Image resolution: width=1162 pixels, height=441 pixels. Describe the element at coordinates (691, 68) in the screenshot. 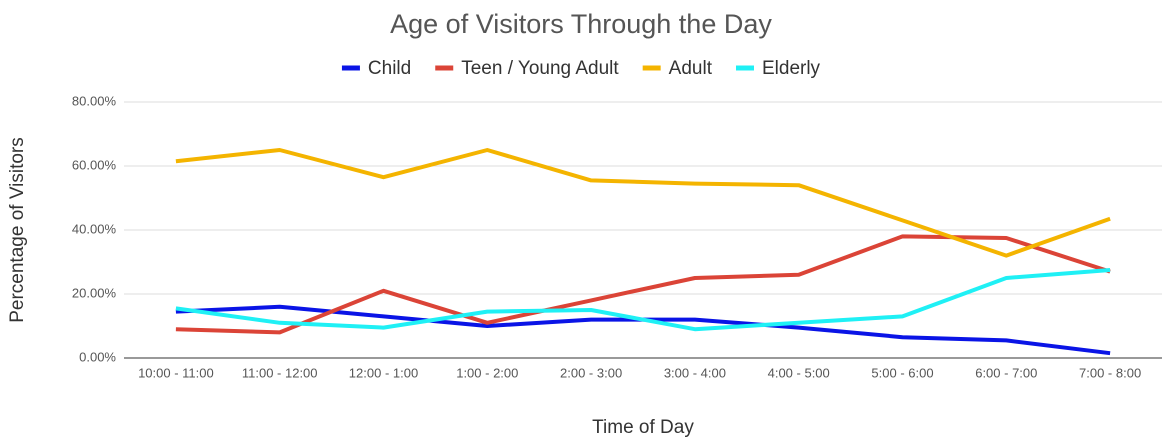

I see `legend-label: Adult` at that location.